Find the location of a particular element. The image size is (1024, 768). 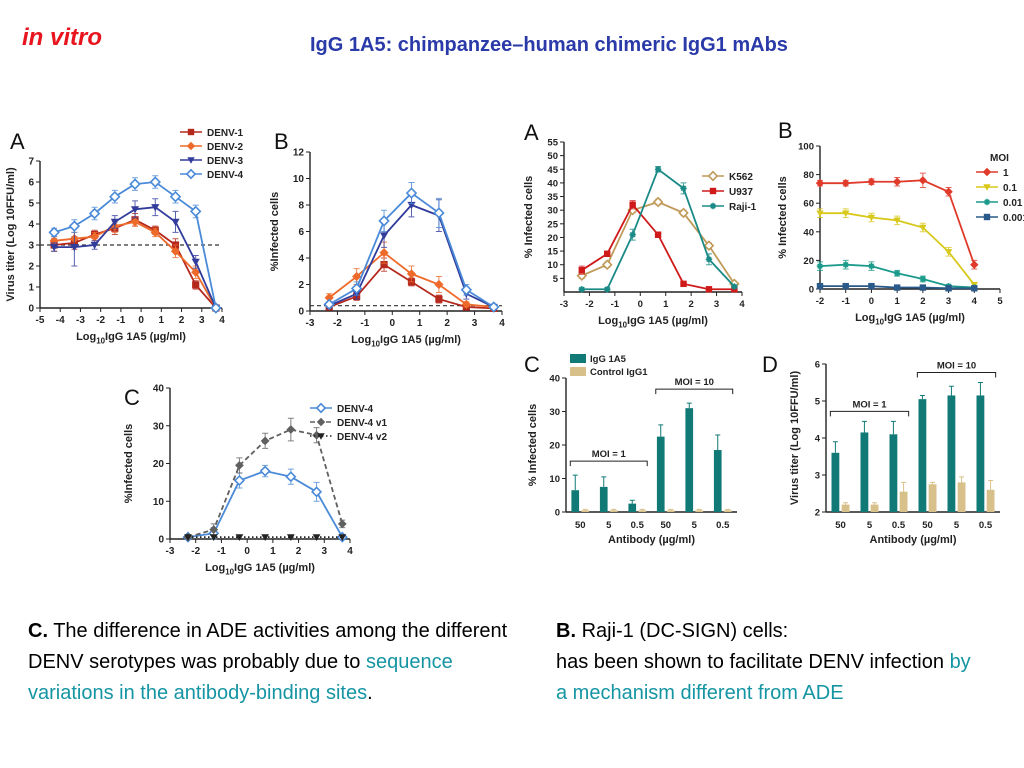

legend-title: MOI is located at coordinates (999, 158).